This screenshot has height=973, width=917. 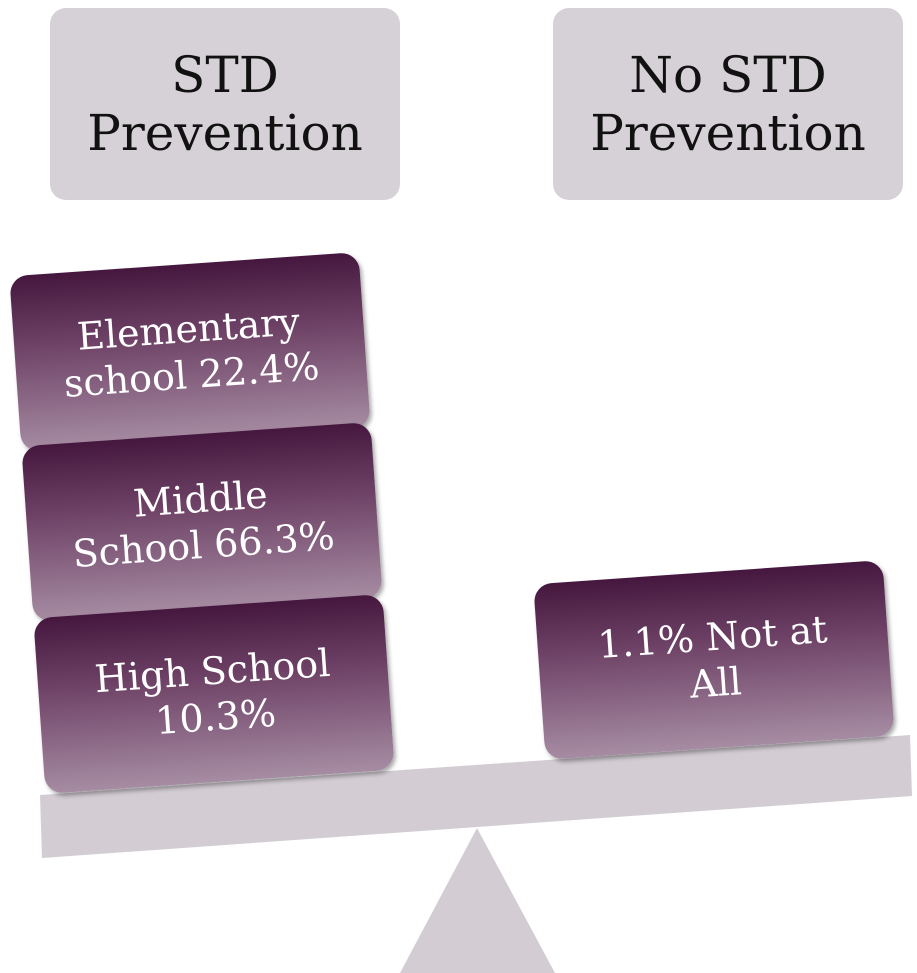 I want to click on item-box: Middle School 66.3%, so click(x=202, y=522).